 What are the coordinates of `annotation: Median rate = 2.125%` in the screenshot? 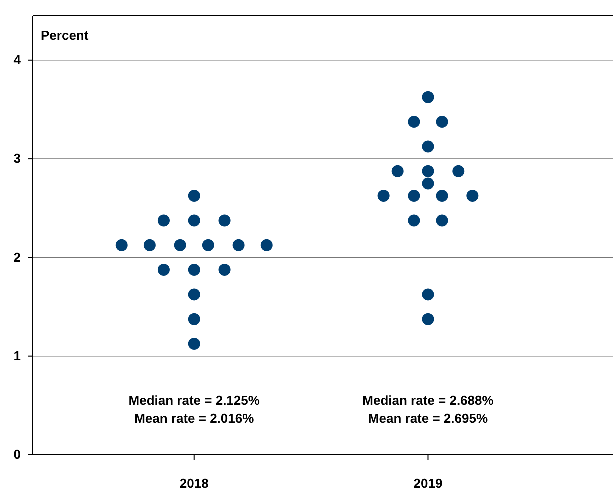 It's located at (194, 400).